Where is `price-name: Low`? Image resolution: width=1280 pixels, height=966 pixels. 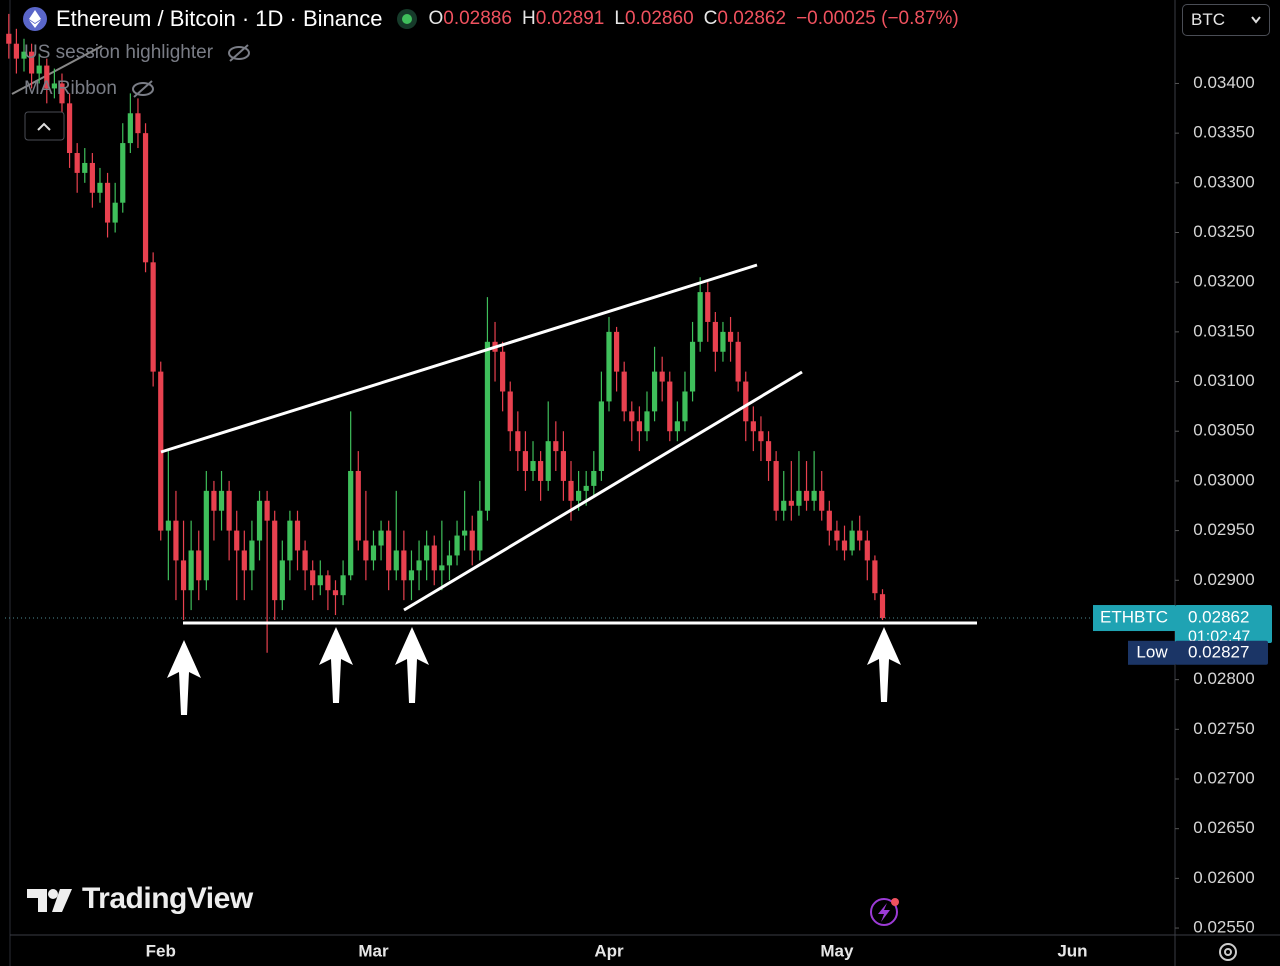 price-name: Low is located at coordinates (1152, 651).